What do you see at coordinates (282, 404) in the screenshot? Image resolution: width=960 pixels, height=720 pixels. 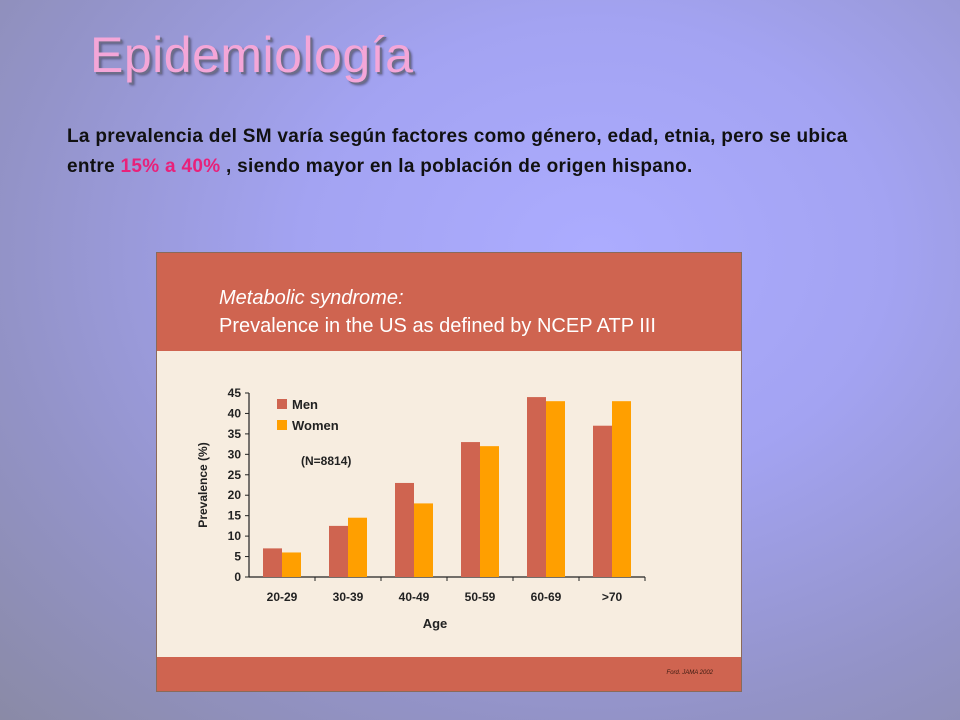 I see `legend-swatch-men` at bounding box center [282, 404].